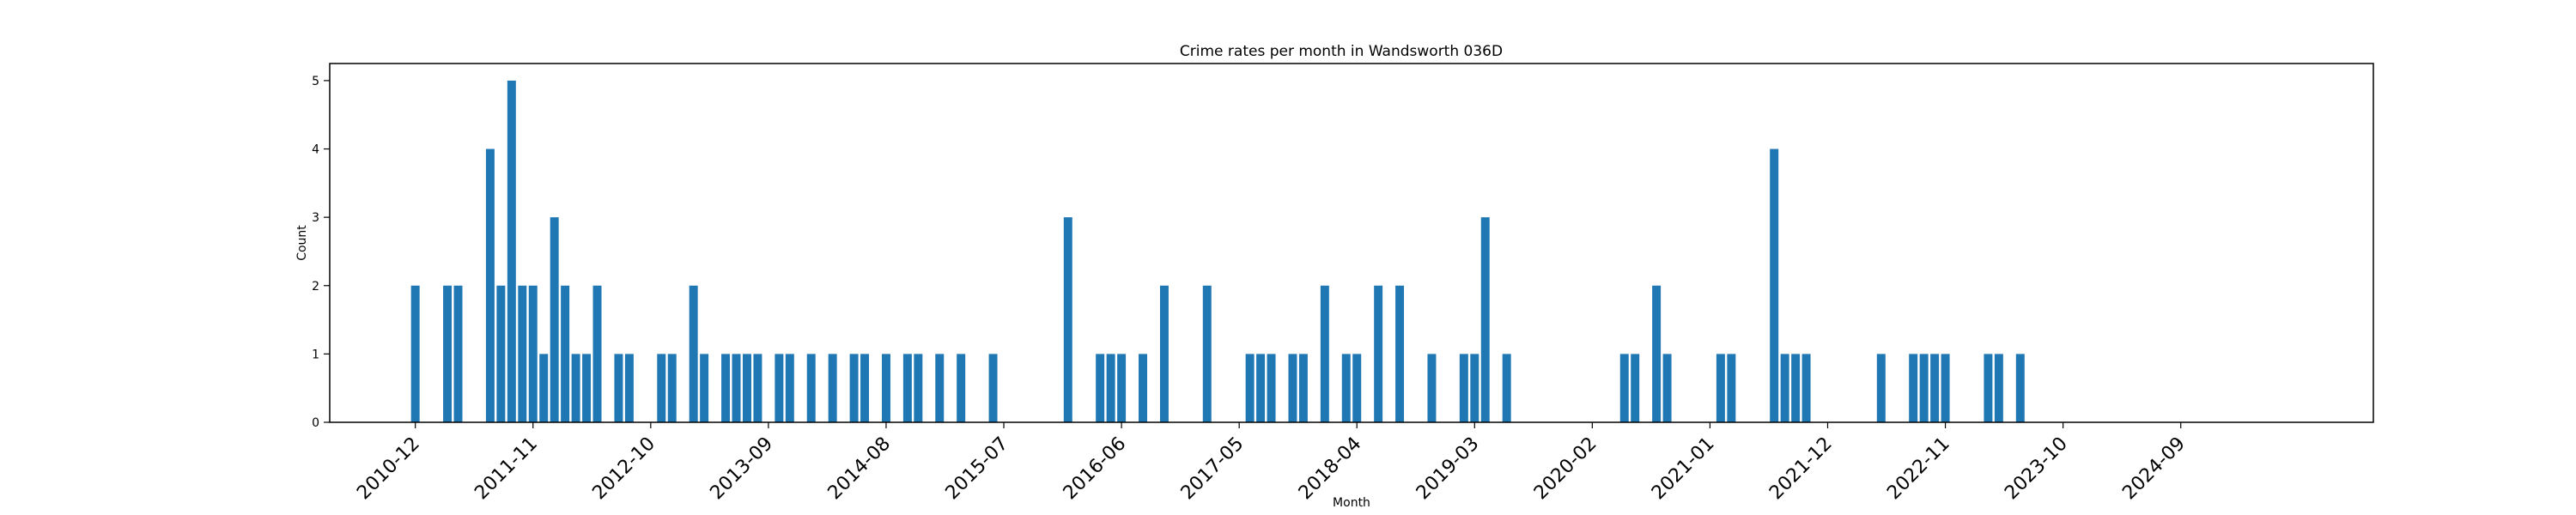  What do you see at coordinates (315, 81) in the screenshot?
I see `y-tick-label: 5` at bounding box center [315, 81].